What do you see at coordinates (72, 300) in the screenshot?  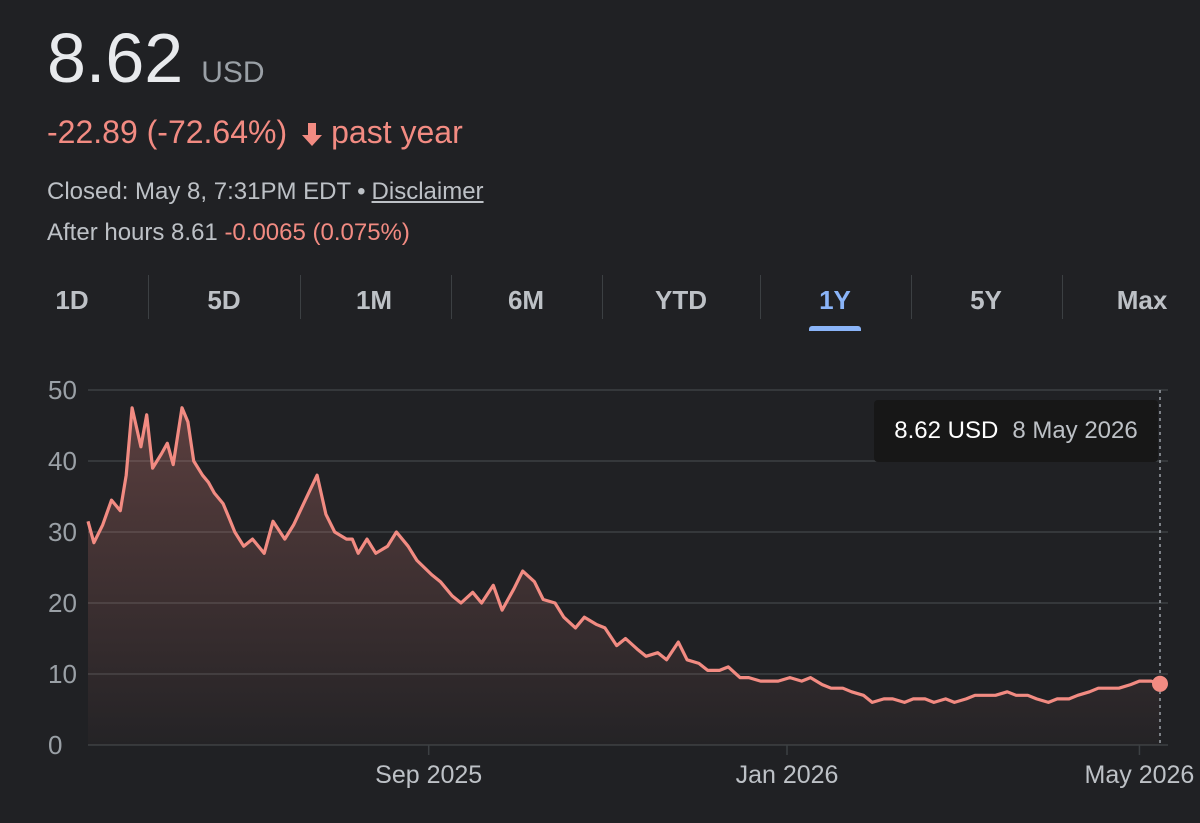 I see `tab-1d: 1D` at bounding box center [72, 300].